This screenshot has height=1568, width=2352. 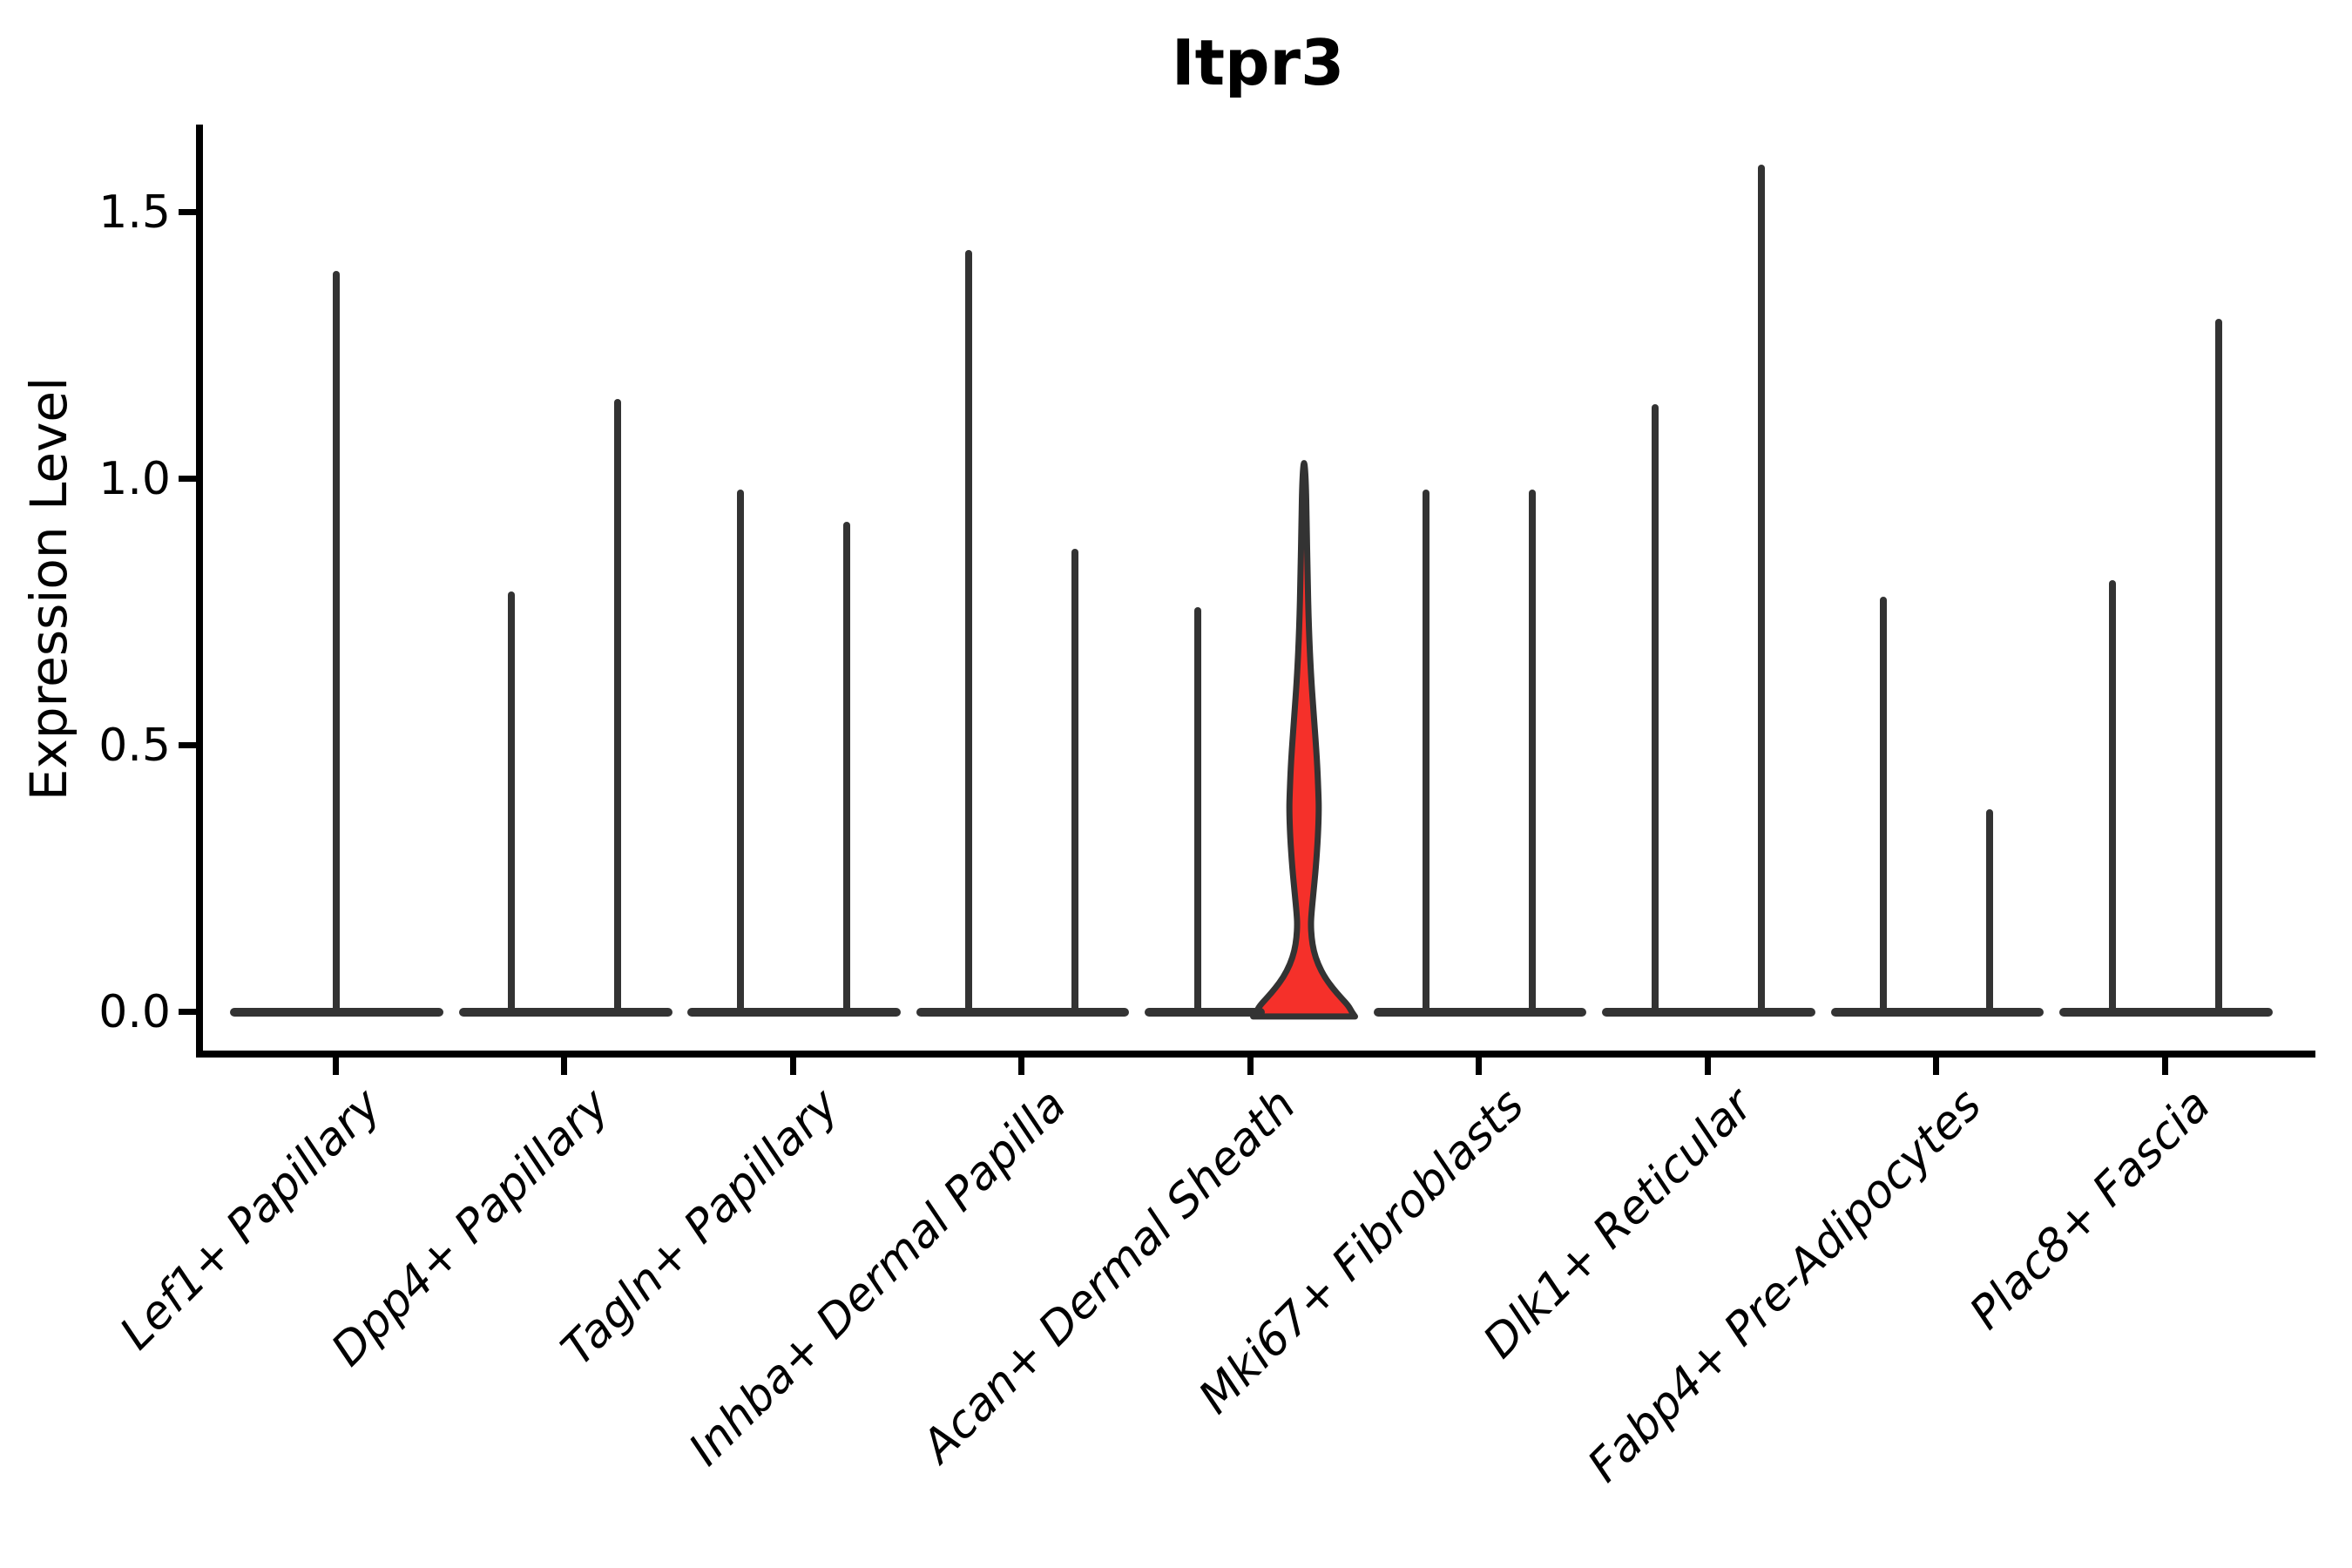 What do you see at coordinates (1258, 62) in the screenshot?
I see `chart-title: Itpr3` at bounding box center [1258, 62].